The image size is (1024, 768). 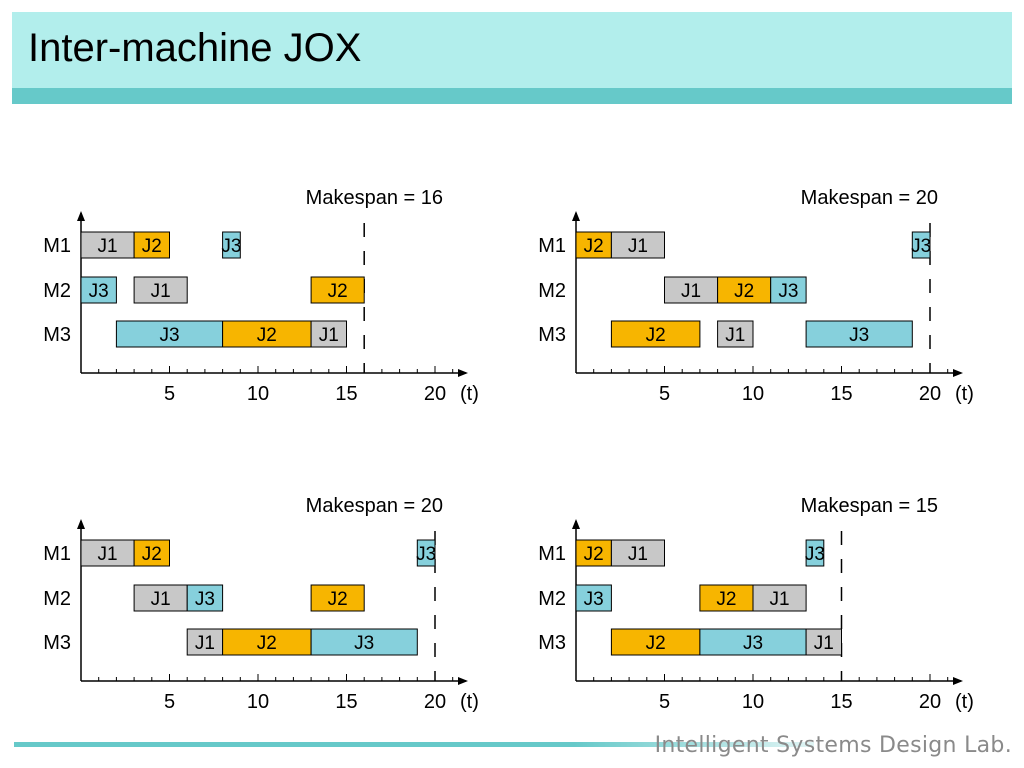 I want to click on title-bar: Inter-machine JOX, so click(x=512, y=50).